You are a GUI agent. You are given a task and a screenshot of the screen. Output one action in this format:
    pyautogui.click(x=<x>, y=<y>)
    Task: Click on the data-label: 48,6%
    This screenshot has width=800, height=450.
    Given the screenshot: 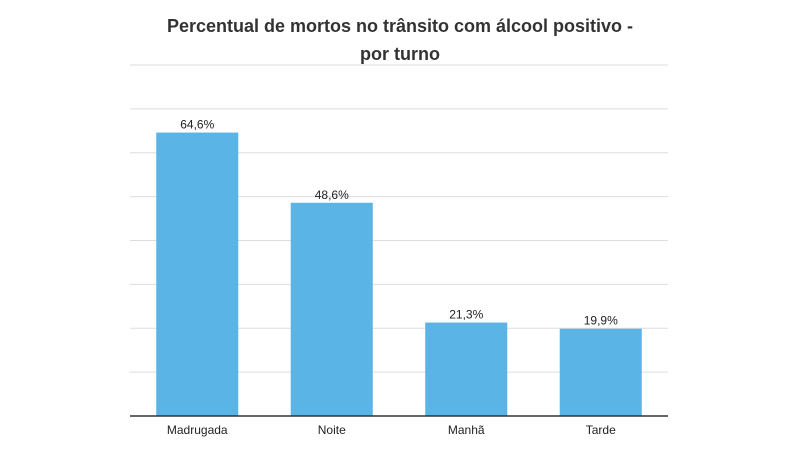 What is the action you would take?
    pyautogui.click(x=332, y=195)
    